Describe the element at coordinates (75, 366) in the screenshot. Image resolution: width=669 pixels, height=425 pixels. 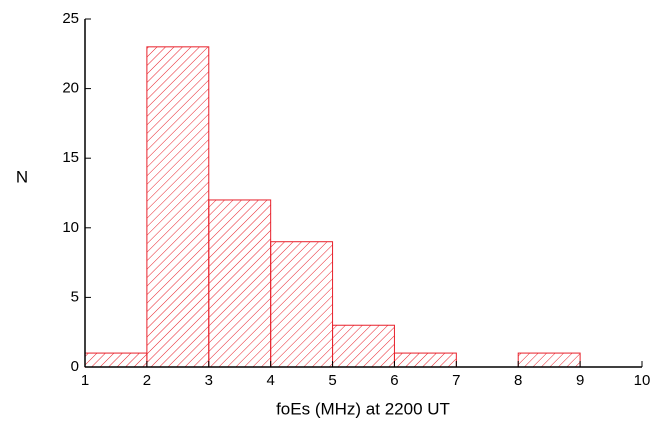
I see `y-tick-label: 0` at that location.